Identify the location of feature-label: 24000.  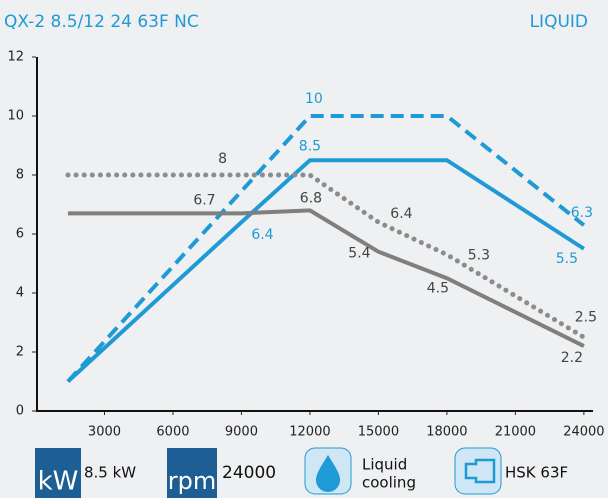
(249, 473).